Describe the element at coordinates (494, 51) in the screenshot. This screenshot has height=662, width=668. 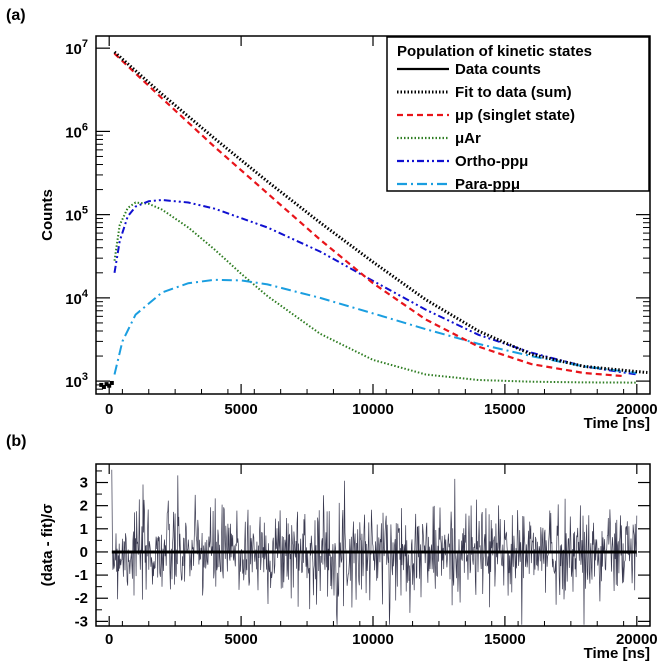
I see `legend-title: Population of kinetic states` at that location.